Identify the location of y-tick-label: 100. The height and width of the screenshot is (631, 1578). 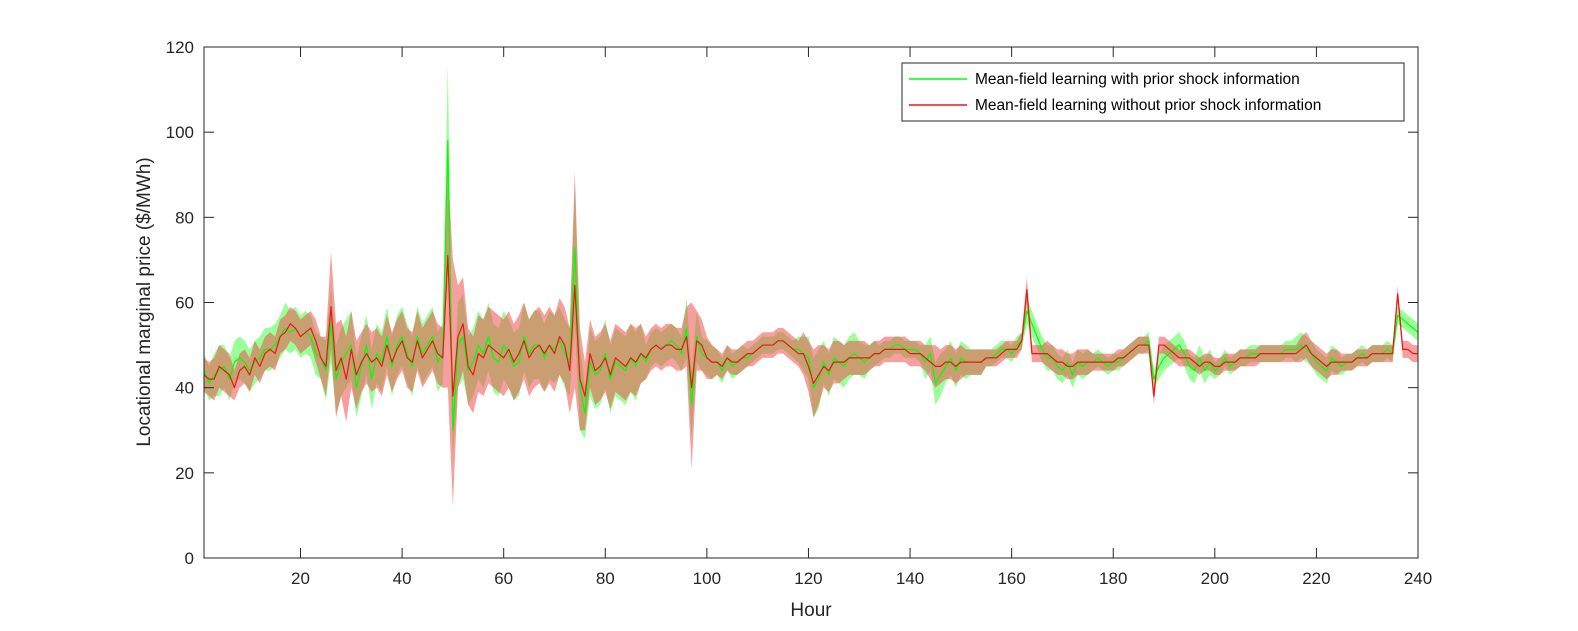
(180, 132).